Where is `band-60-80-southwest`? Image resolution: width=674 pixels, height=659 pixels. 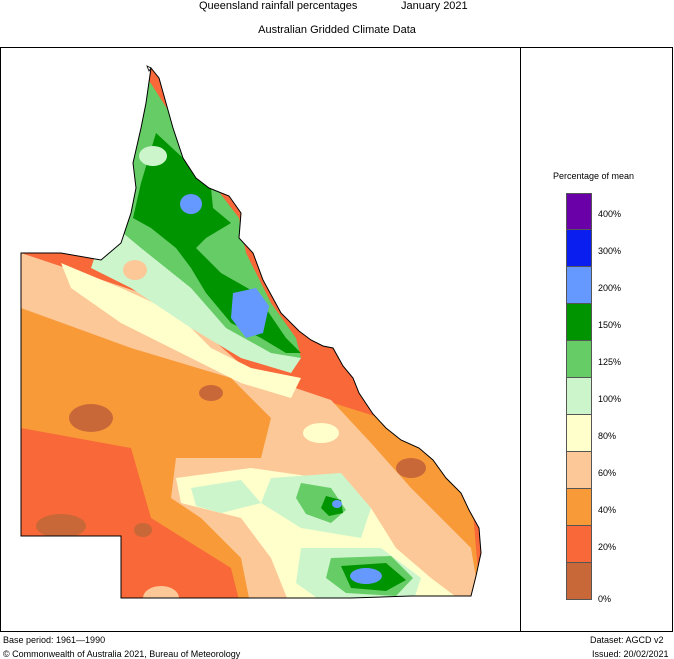
band-60-80-southwest is located at coordinates (161, 592).